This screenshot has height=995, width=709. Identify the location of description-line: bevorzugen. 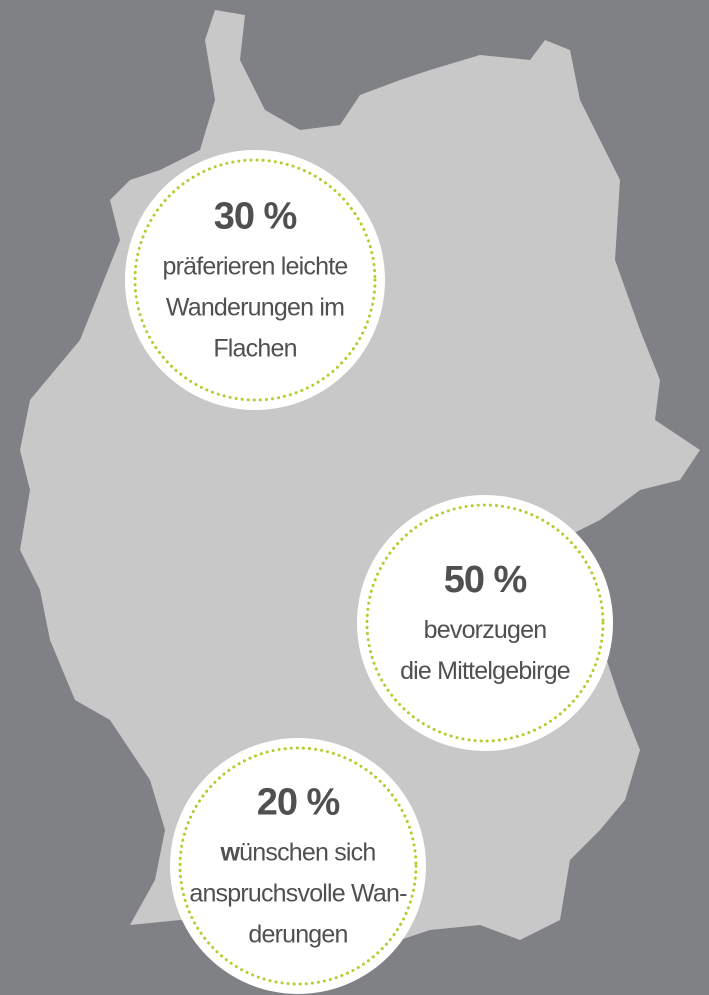
(485, 630).